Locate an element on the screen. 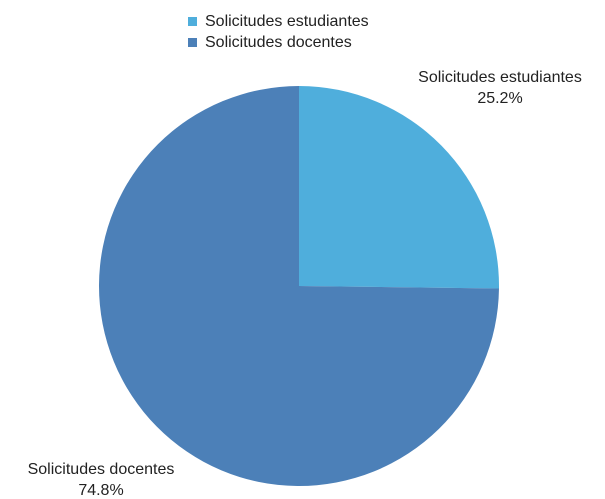 The image size is (605, 499). legend-swatch-docentes is located at coordinates (192, 42).